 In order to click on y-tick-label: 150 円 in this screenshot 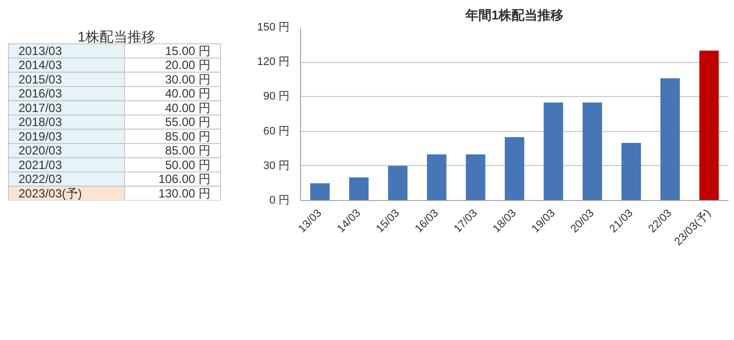, I will do `click(273, 28)`.